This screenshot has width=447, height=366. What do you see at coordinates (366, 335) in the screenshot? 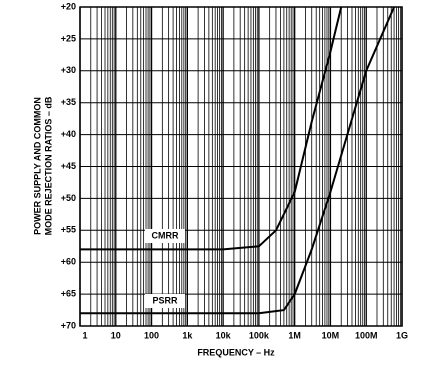
I see `x-tick-label: 100M` at bounding box center [366, 335].